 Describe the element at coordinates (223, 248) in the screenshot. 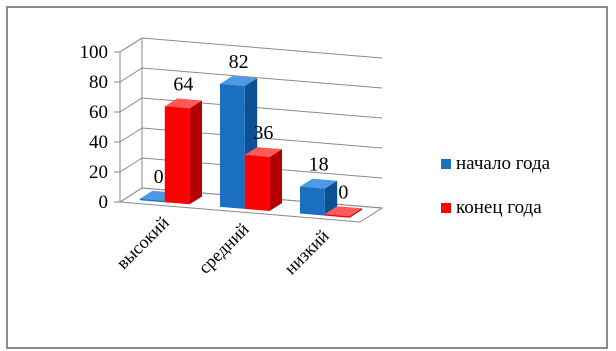

I see `x-category-label: средний` at that location.